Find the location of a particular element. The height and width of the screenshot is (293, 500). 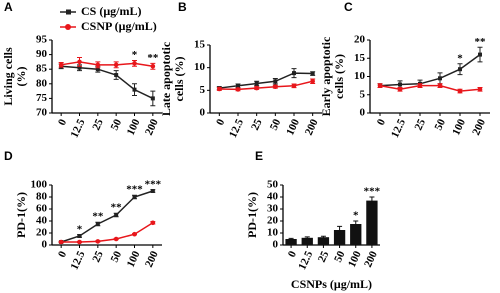

y-tick-label: 5 is located at coordinates (363, 94).